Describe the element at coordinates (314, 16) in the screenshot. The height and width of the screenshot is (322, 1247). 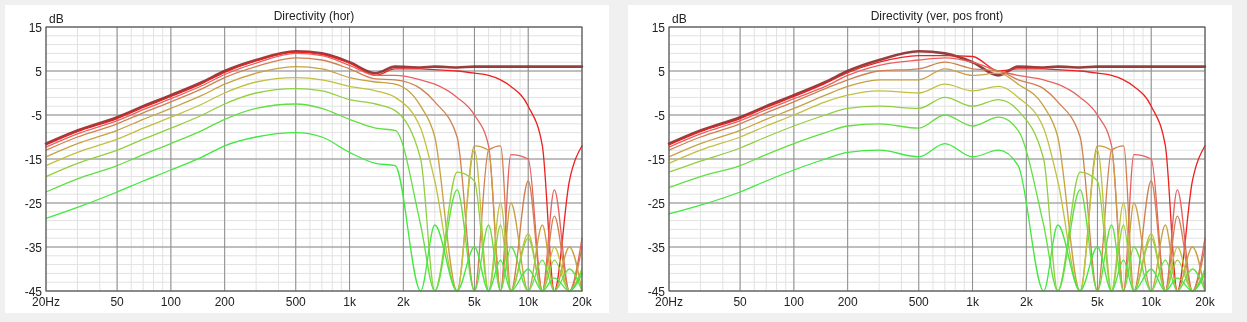
I see `chart-title: Directivity (hor)` at that location.